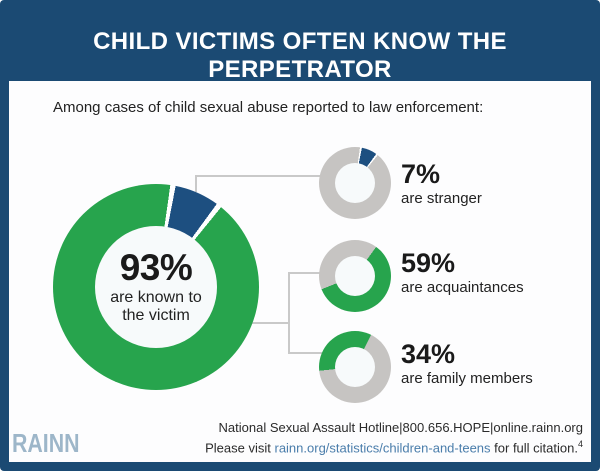 Image resolution: width=600 pixels, height=471 pixels. What do you see at coordinates (534, 448) in the screenshot?
I see `citation-suffix: for full citation.` at bounding box center [534, 448].